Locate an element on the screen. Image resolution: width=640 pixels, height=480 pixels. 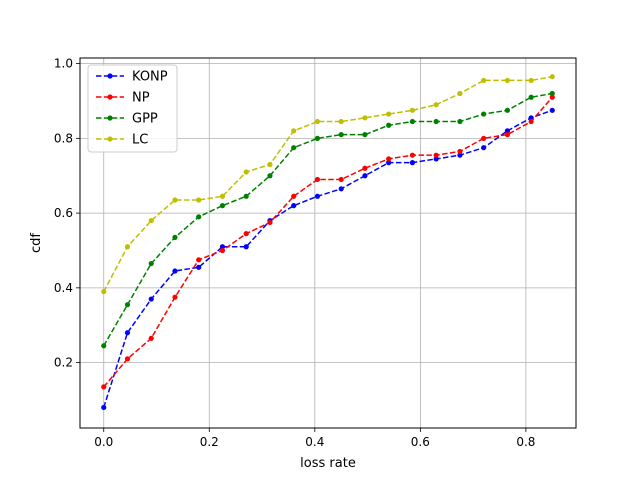
x-tick-label: 0.4 is located at coordinates (314, 442).